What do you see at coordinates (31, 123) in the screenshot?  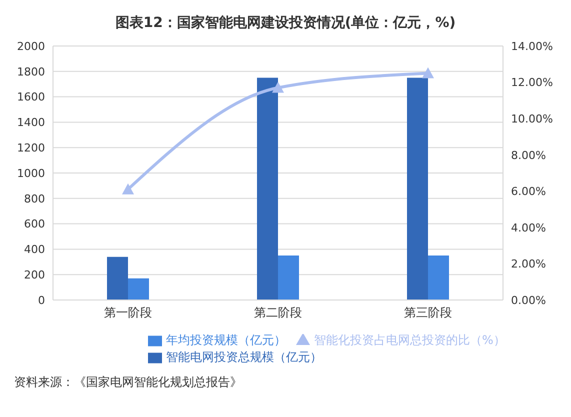 I see `y-tick-label: 1400` at bounding box center [31, 123].